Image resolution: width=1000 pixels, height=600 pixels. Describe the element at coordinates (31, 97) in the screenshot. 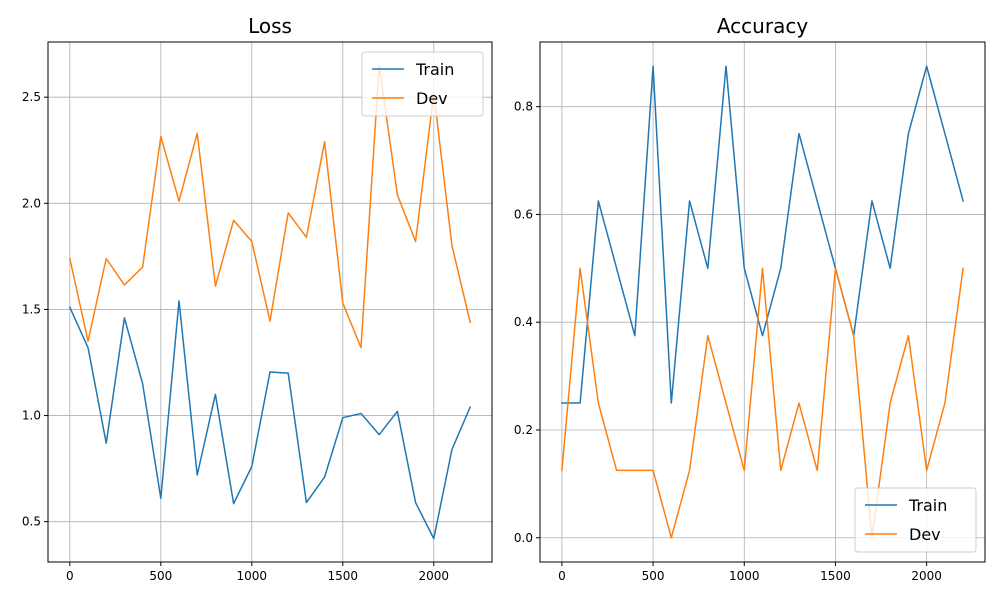

I see `loss-y-tick-label: 2.5` at that location.